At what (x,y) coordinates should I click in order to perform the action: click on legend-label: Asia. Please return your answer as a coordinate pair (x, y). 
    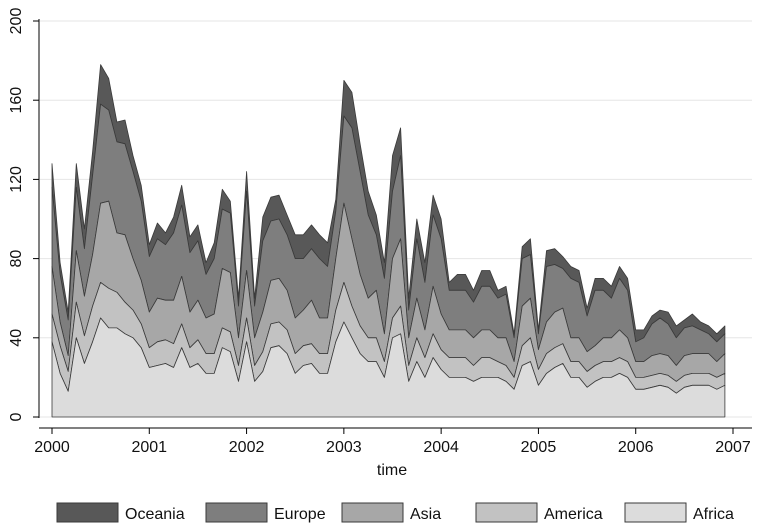
    Looking at the image, I should click on (425, 514).